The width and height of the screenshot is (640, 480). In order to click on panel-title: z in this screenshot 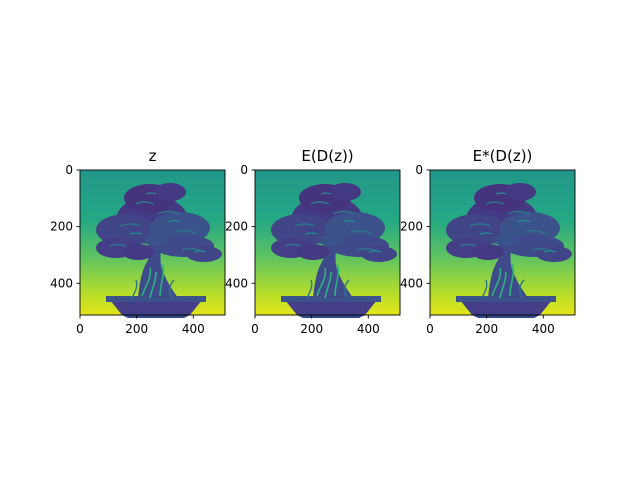, I will do `click(153, 156)`.